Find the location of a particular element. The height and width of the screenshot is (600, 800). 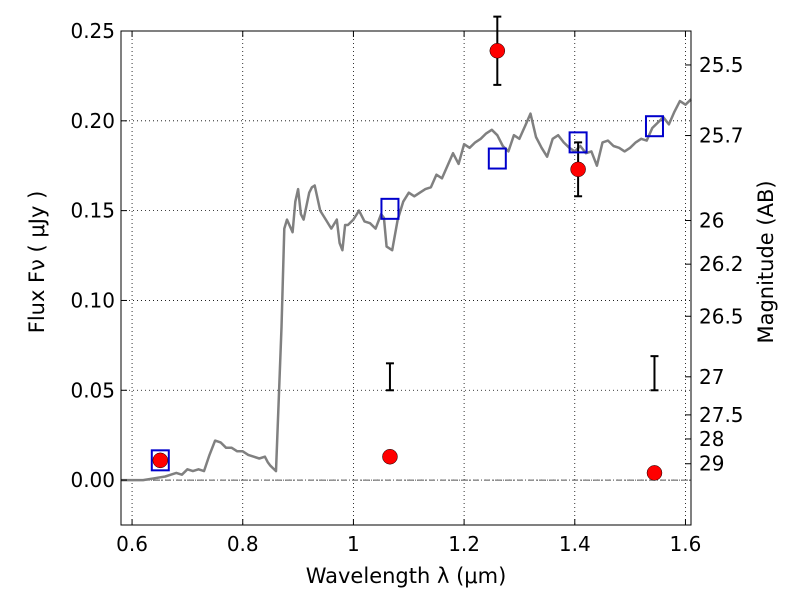

y-tick-label: 0.10 is located at coordinates (92, 300).